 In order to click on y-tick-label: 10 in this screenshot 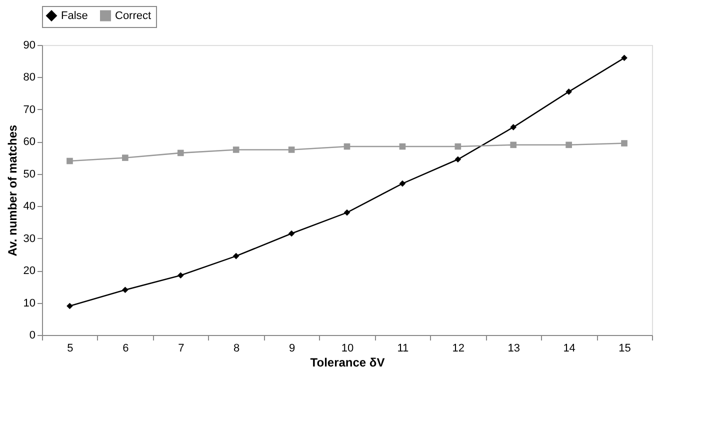, I will do `click(29, 303)`.